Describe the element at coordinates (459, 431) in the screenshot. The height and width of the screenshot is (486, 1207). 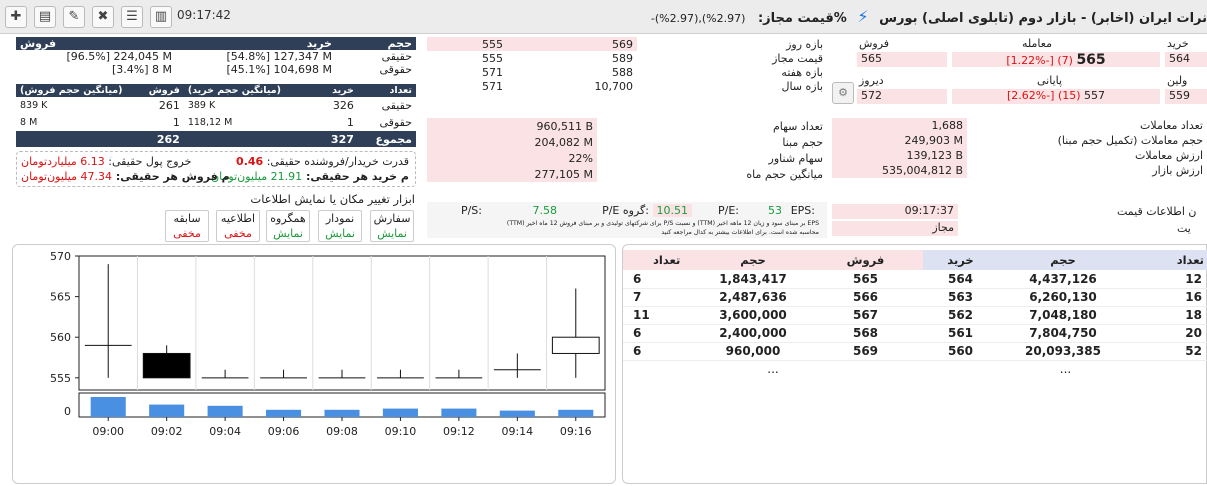
I see `x-tick-label: 09:12` at that location.